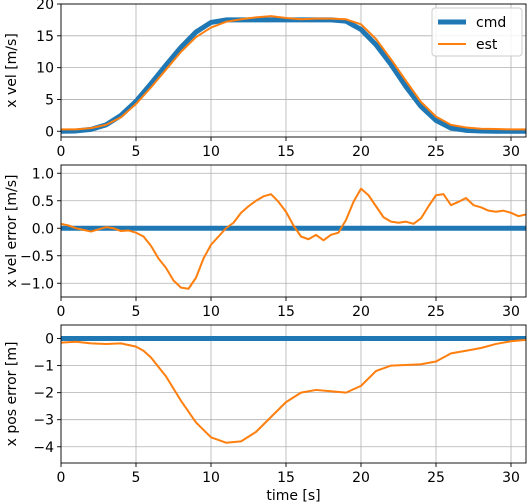  Describe the element at coordinates (487, 45) in the screenshot. I see `legend-label-est: est` at that location.